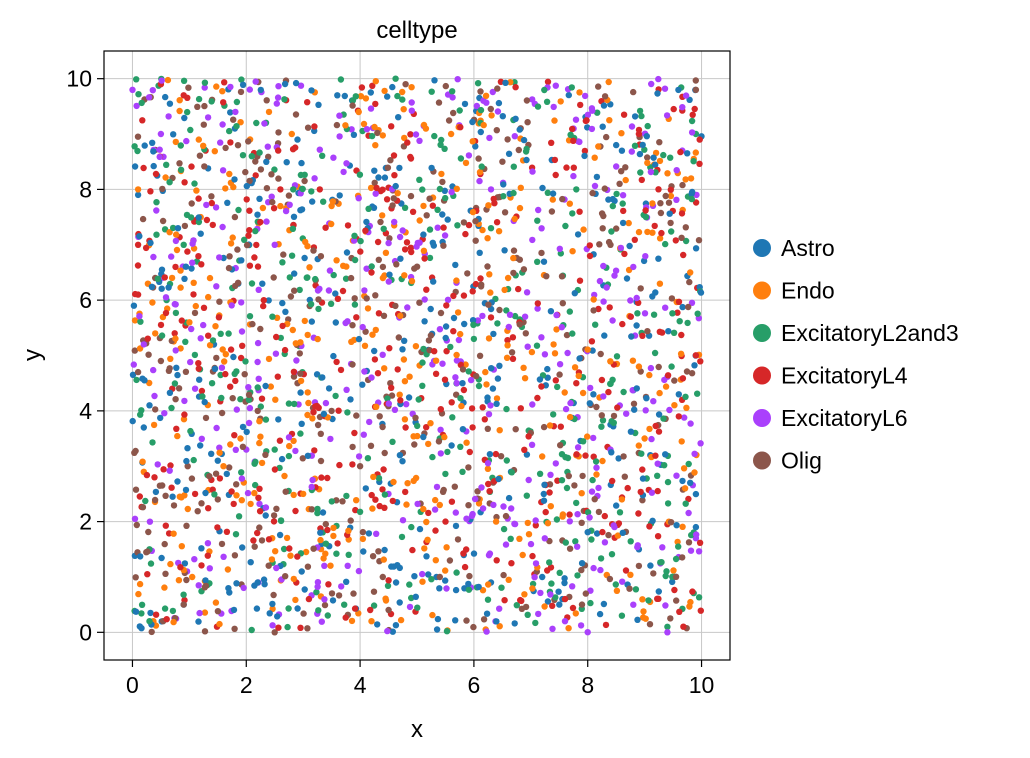  I want to click on x-tick-label: 6, so click(474, 685).